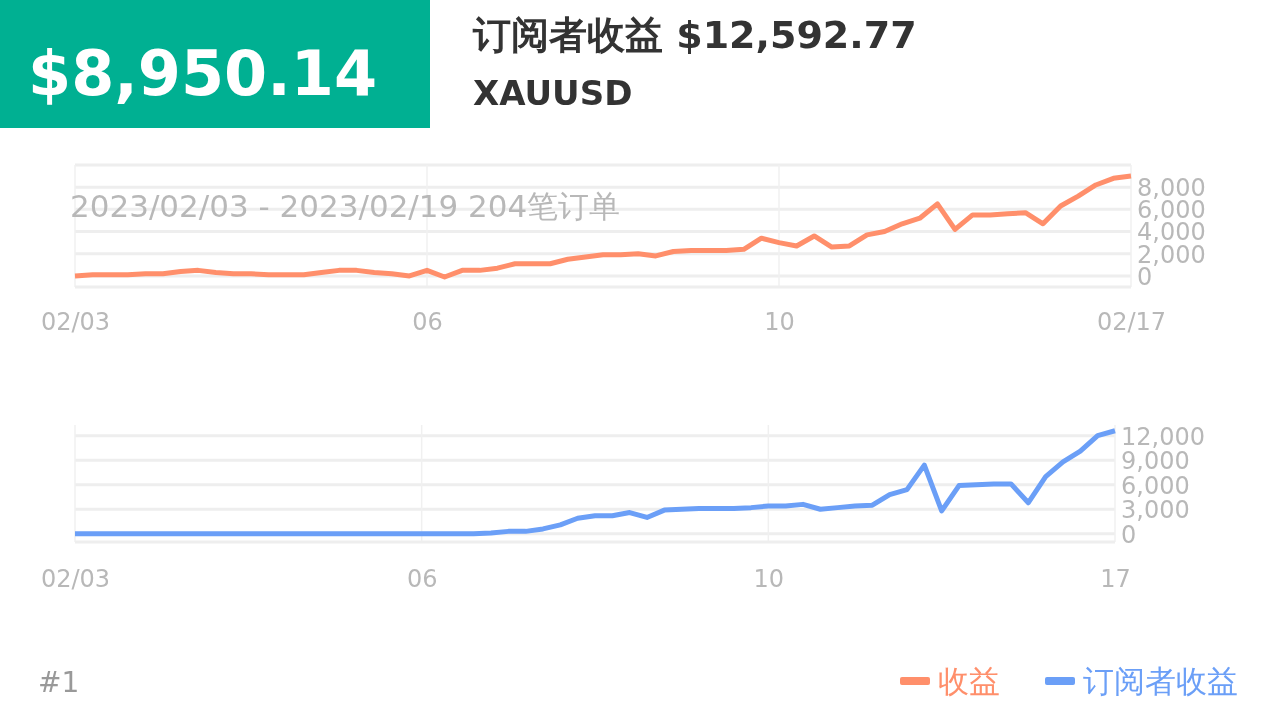 The height and width of the screenshot is (719, 1266). Describe the element at coordinates (345, 206) in the screenshot. I see `annotation: 2023/02/03 - 2023/02/19 204笔订单` at that location.